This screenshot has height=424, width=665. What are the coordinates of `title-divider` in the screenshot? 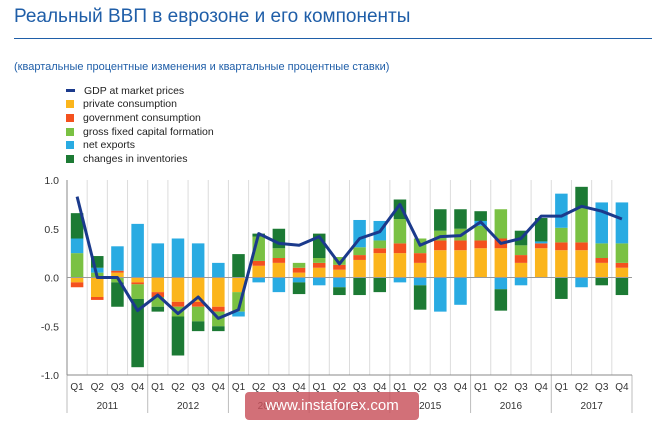 It's located at (333, 38).